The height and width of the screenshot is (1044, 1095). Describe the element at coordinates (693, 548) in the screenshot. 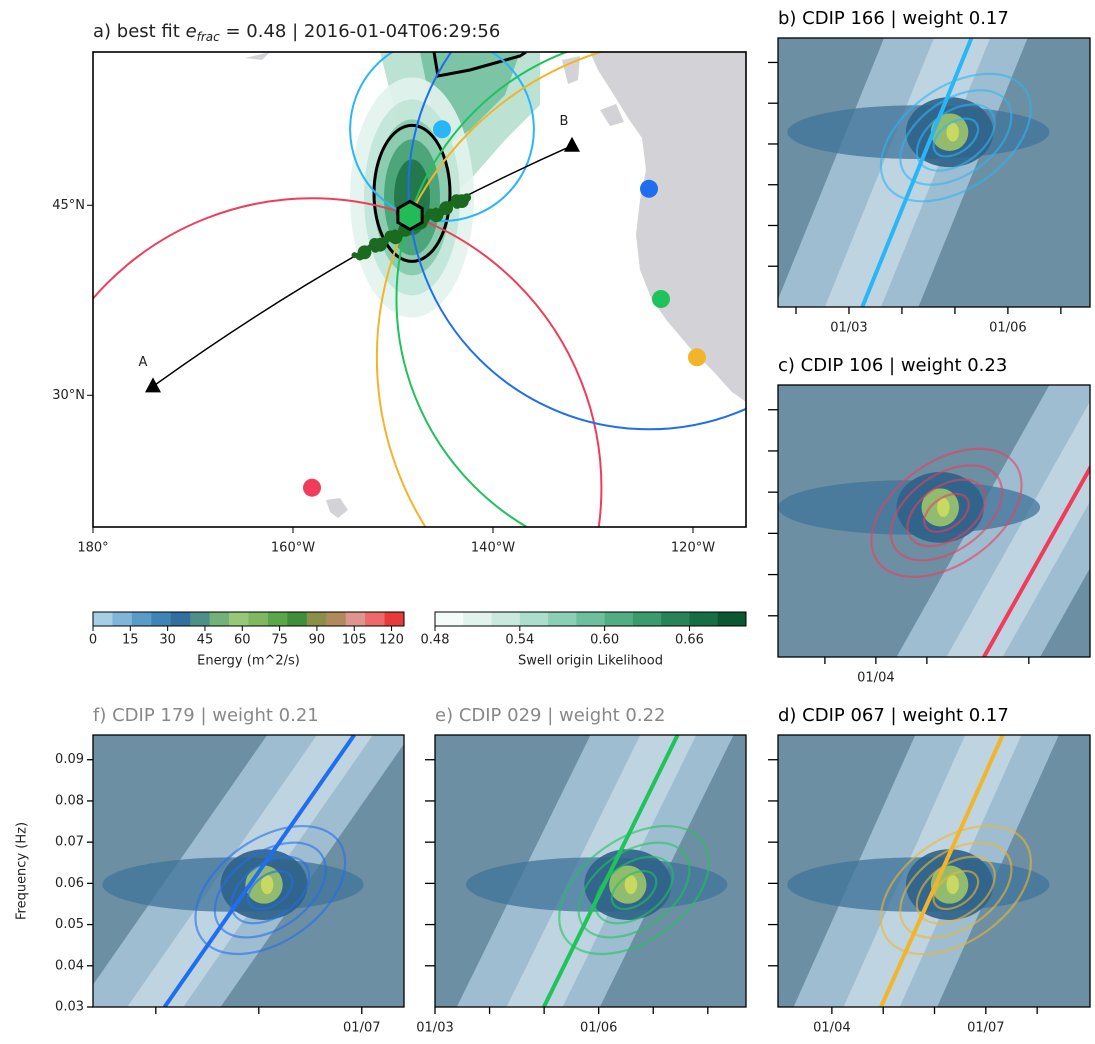

I see `x-tick-label: 120°W` at that location.